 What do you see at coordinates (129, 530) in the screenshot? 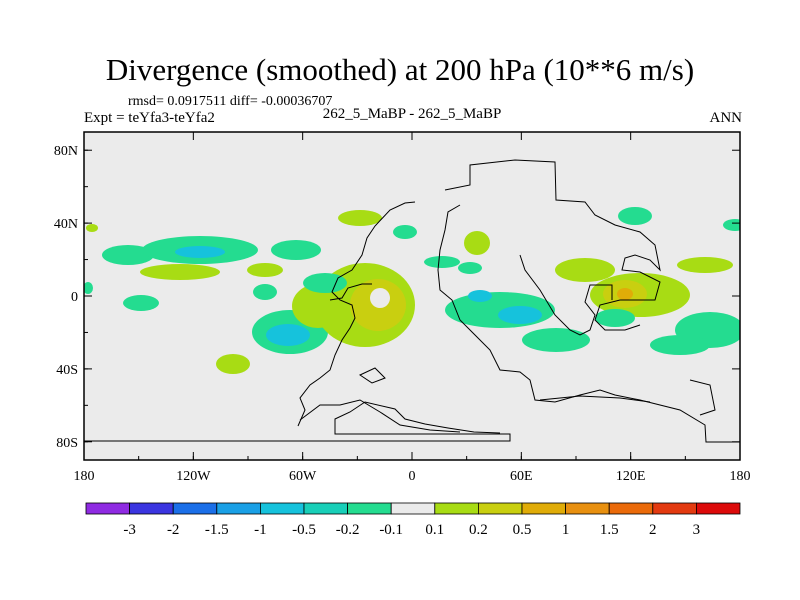
I see `colorbar-label: -3` at bounding box center [129, 530].